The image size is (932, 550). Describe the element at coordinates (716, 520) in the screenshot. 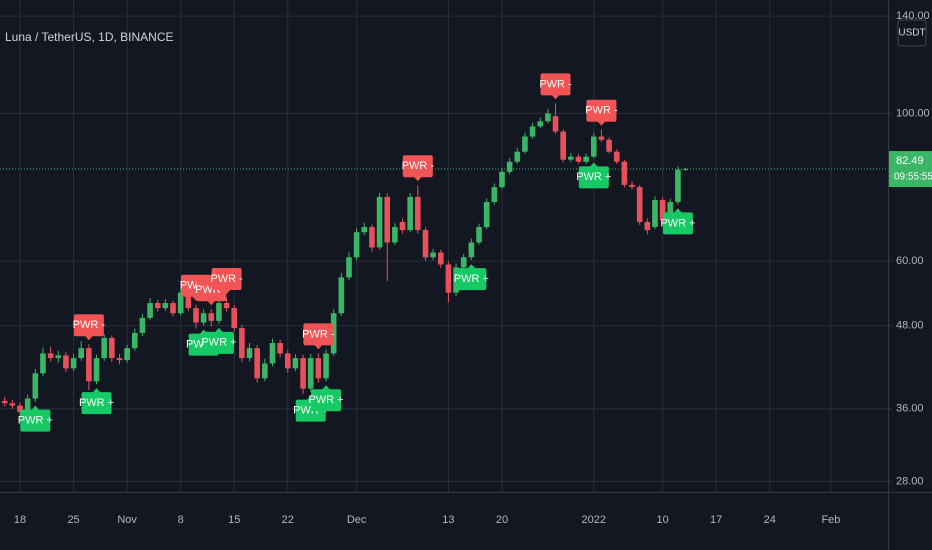

I see `x-tick-label: 17` at that location.